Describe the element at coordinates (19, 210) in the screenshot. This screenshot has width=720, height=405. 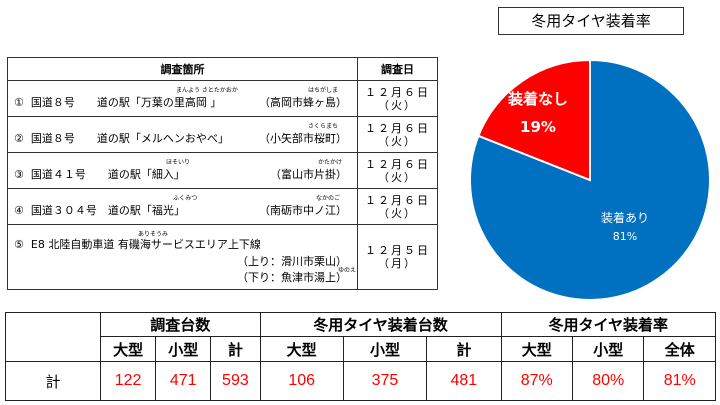
I see `row-number: ④` at that location.